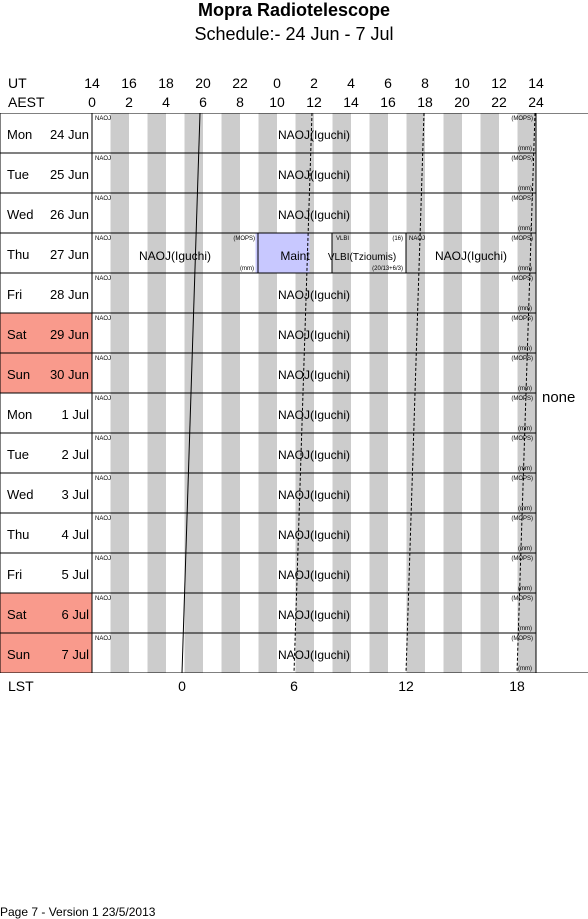 The height and width of the screenshot is (919, 588). I want to click on ut-tick-label: 22, so click(240, 83).